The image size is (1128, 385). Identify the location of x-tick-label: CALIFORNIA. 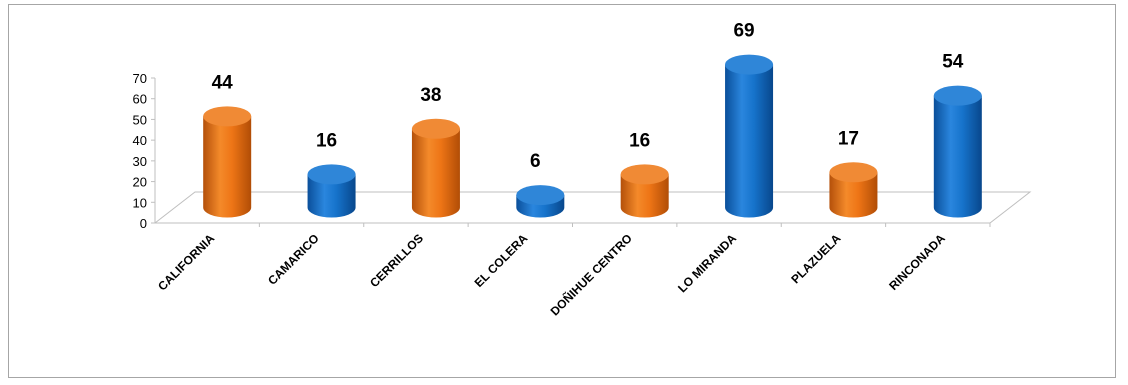
(186, 262).